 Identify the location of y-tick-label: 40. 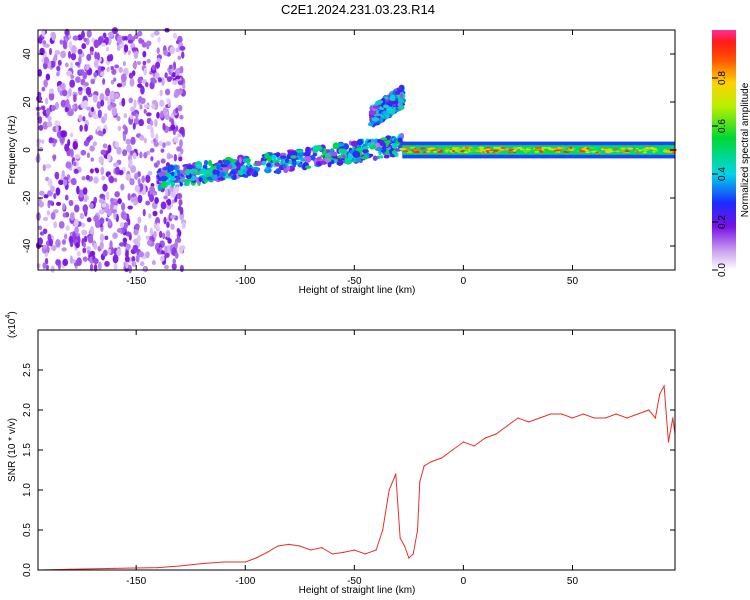
(27, 54).